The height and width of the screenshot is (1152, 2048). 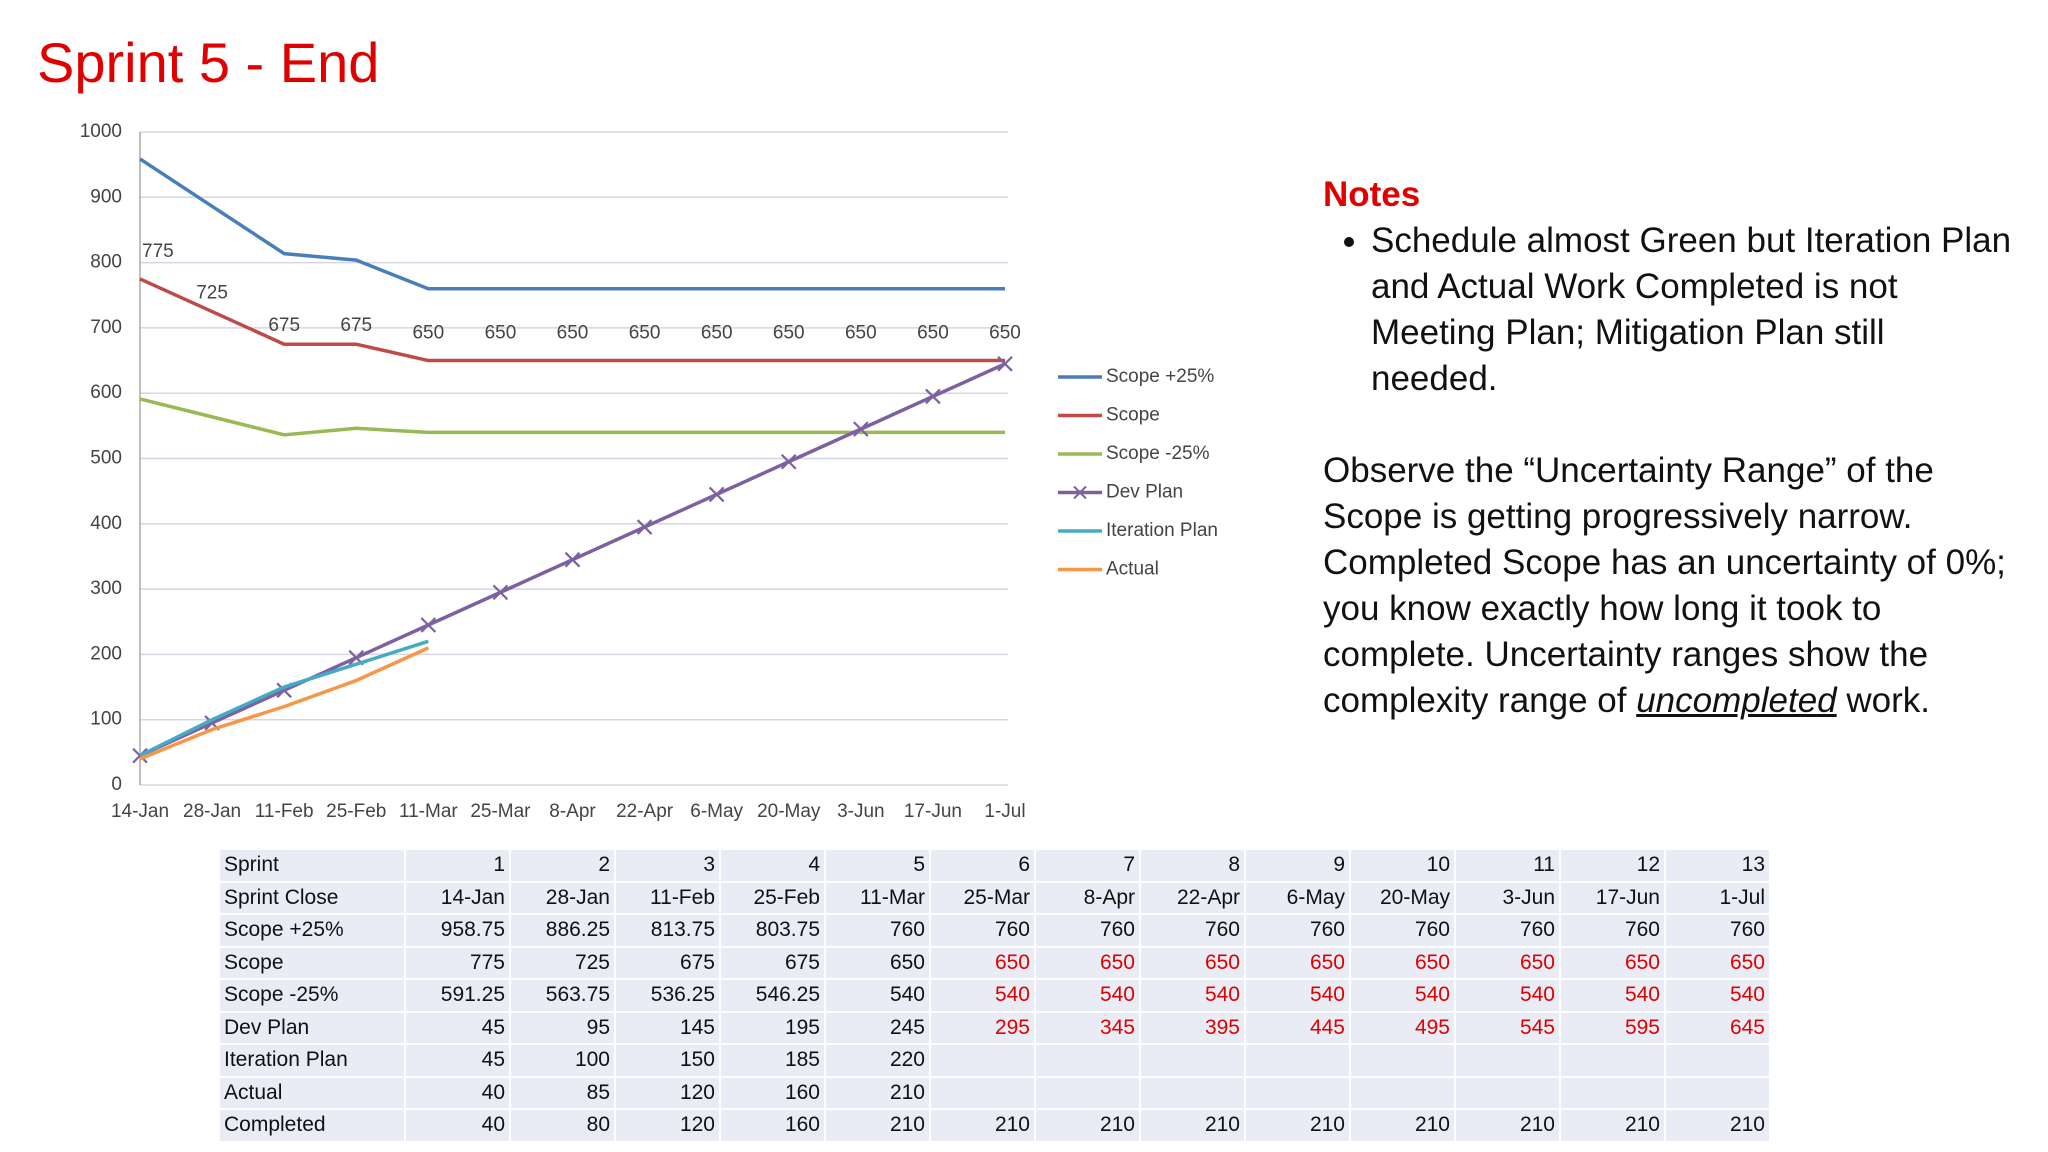 I want to click on header-cell: Sprint, so click(x=312, y=865).